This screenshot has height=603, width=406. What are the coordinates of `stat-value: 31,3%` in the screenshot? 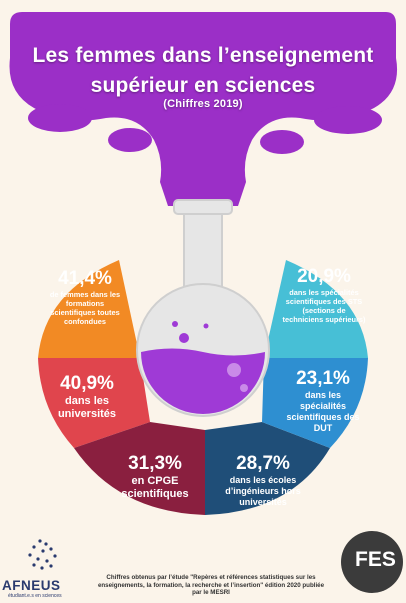 It's located at (155, 463).